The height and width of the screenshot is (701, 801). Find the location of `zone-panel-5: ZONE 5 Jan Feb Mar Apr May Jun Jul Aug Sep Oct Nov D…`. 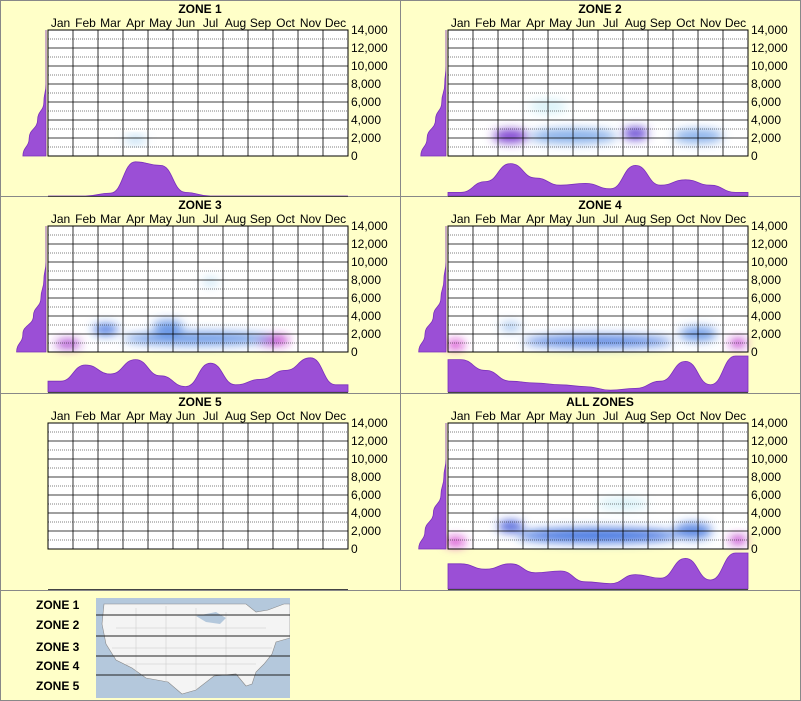

zone-panel-5: ZONE 5 Jan Feb Mar Apr May Jun Jul Aug Sep Oct Nov D… is located at coordinates (217, 492).